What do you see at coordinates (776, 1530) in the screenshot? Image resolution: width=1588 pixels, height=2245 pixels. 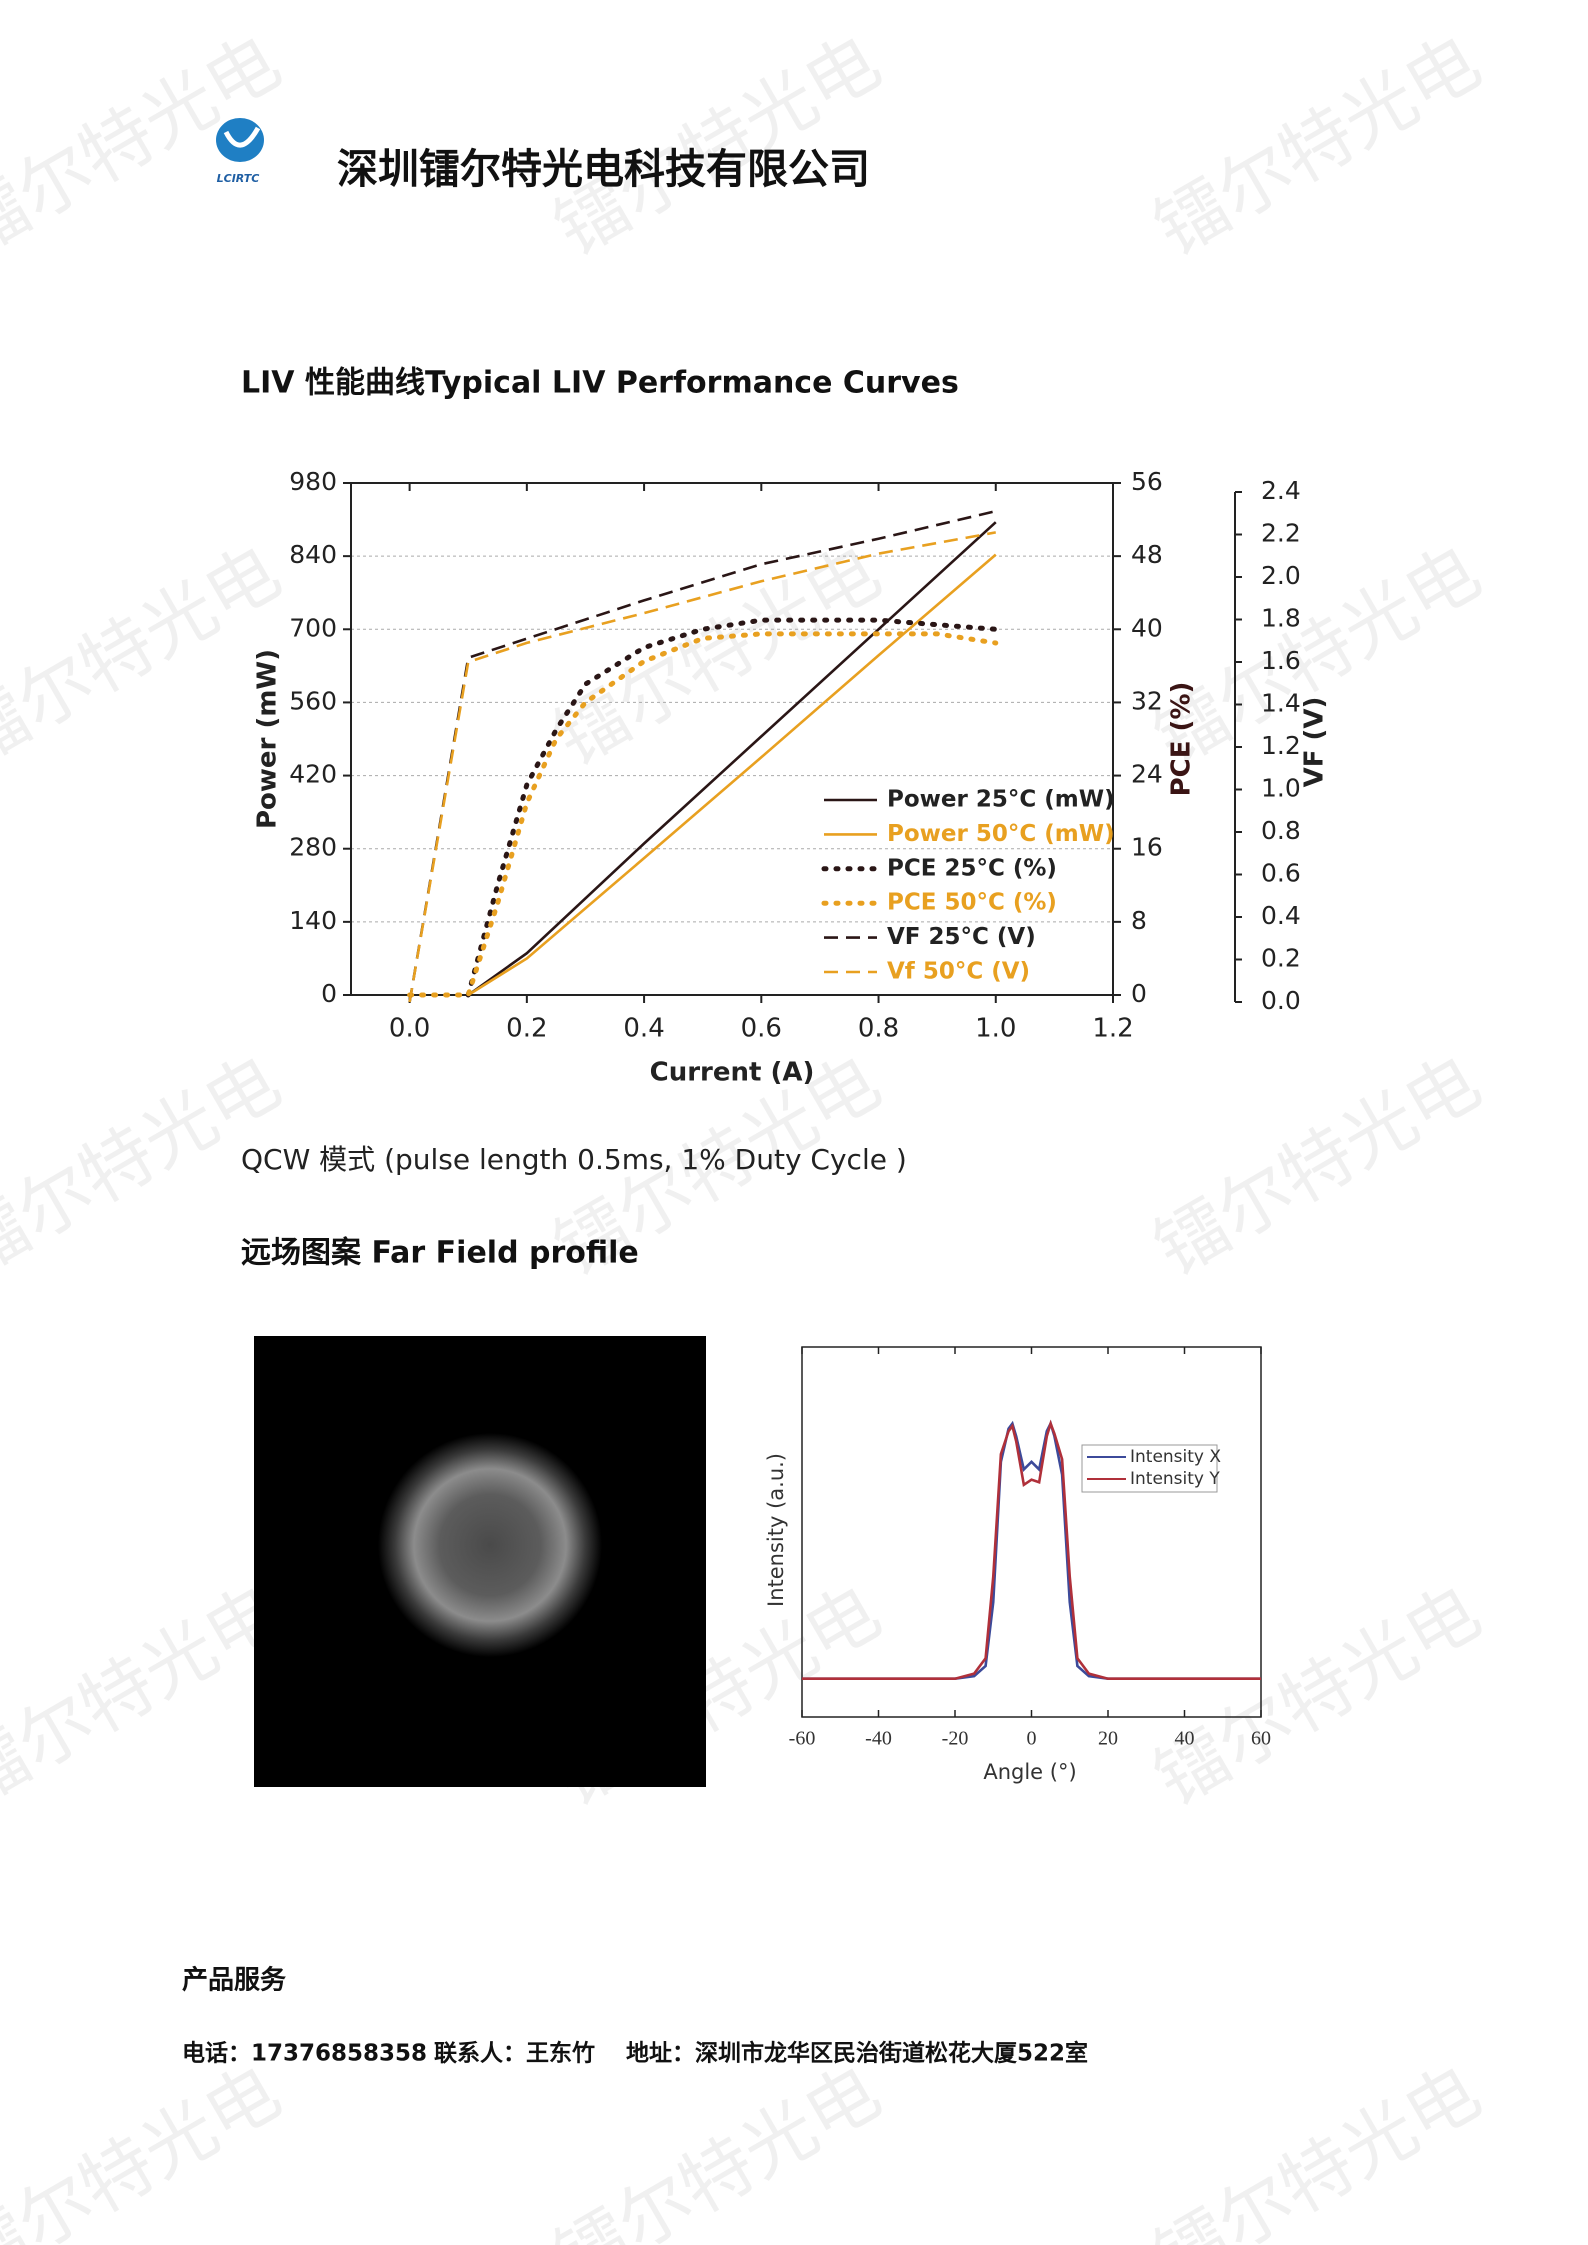 I see `y-axis-label: Intensity (a.u.)` at bounding box center [776, 1530].